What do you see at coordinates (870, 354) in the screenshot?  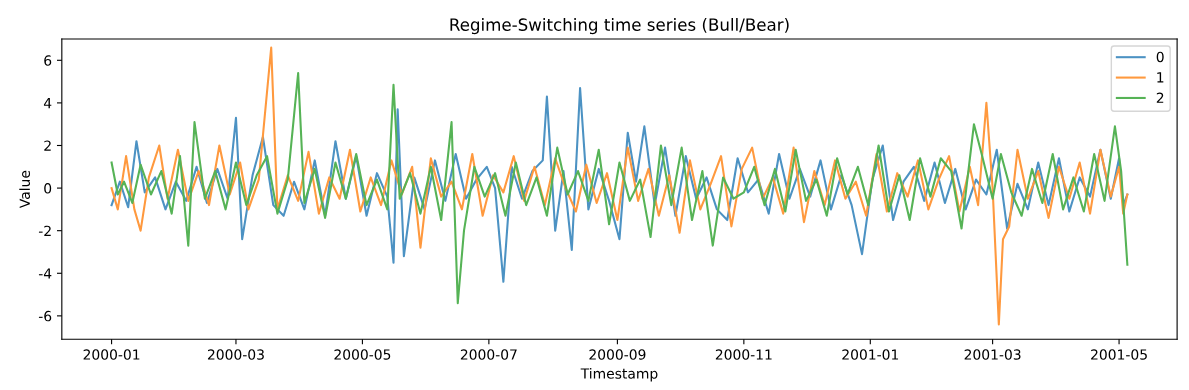 I see `x-tick-label: 2001-01` at bounding box center [870, 354].